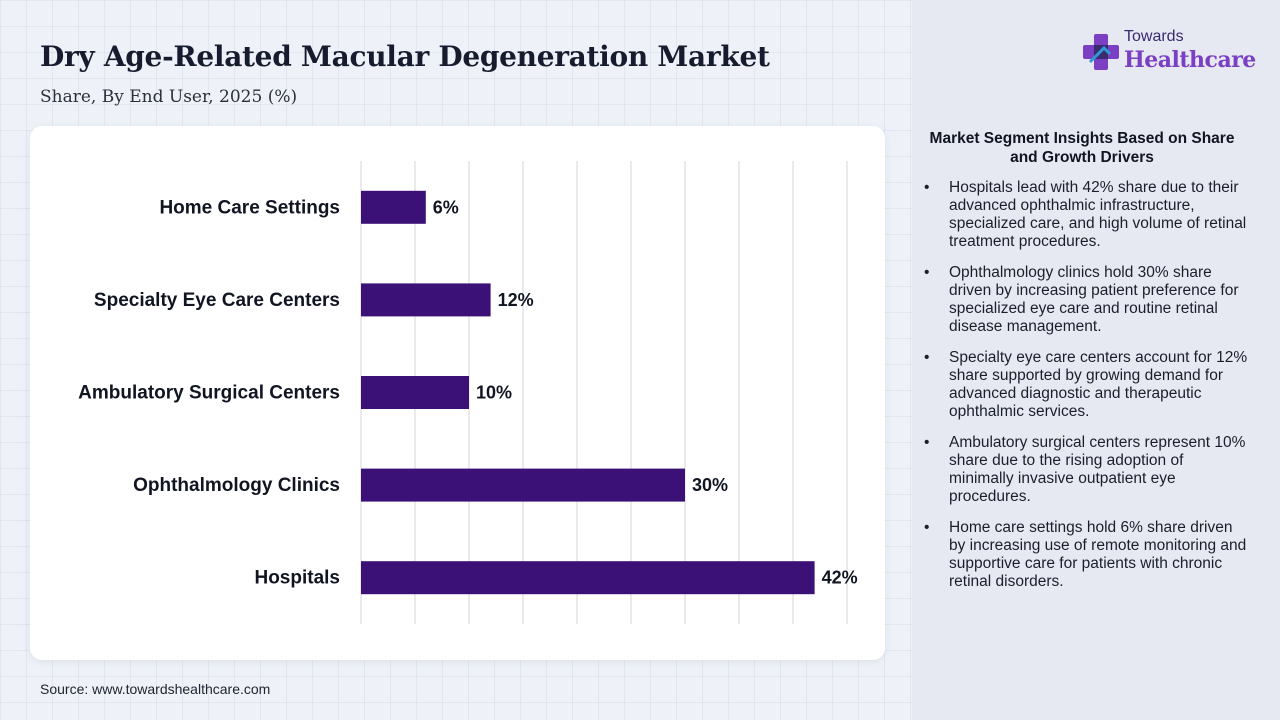 This screenshot has height=720, width=1280. I want to click on source-text: Source: www.towardshealthcare.com, so click(155, 689).